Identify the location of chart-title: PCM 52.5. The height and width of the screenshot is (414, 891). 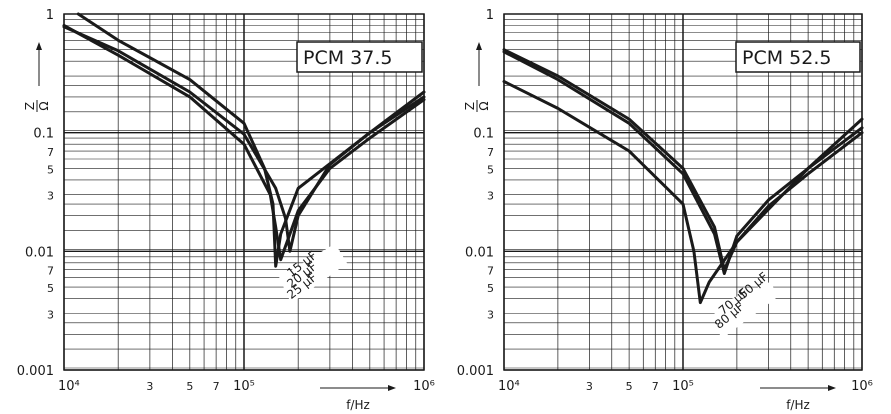
(786, 58).